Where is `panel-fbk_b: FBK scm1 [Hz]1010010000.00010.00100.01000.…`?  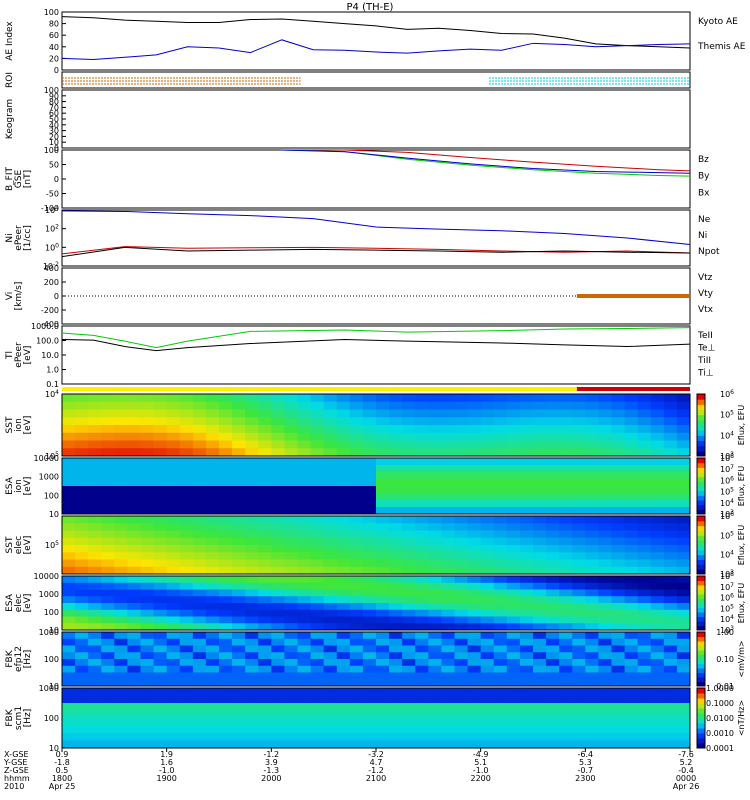 panel-fbk_b: FBK scm1 [Hz]1010010000.00010.00100.01000.… is located at coordinates (375, 718).